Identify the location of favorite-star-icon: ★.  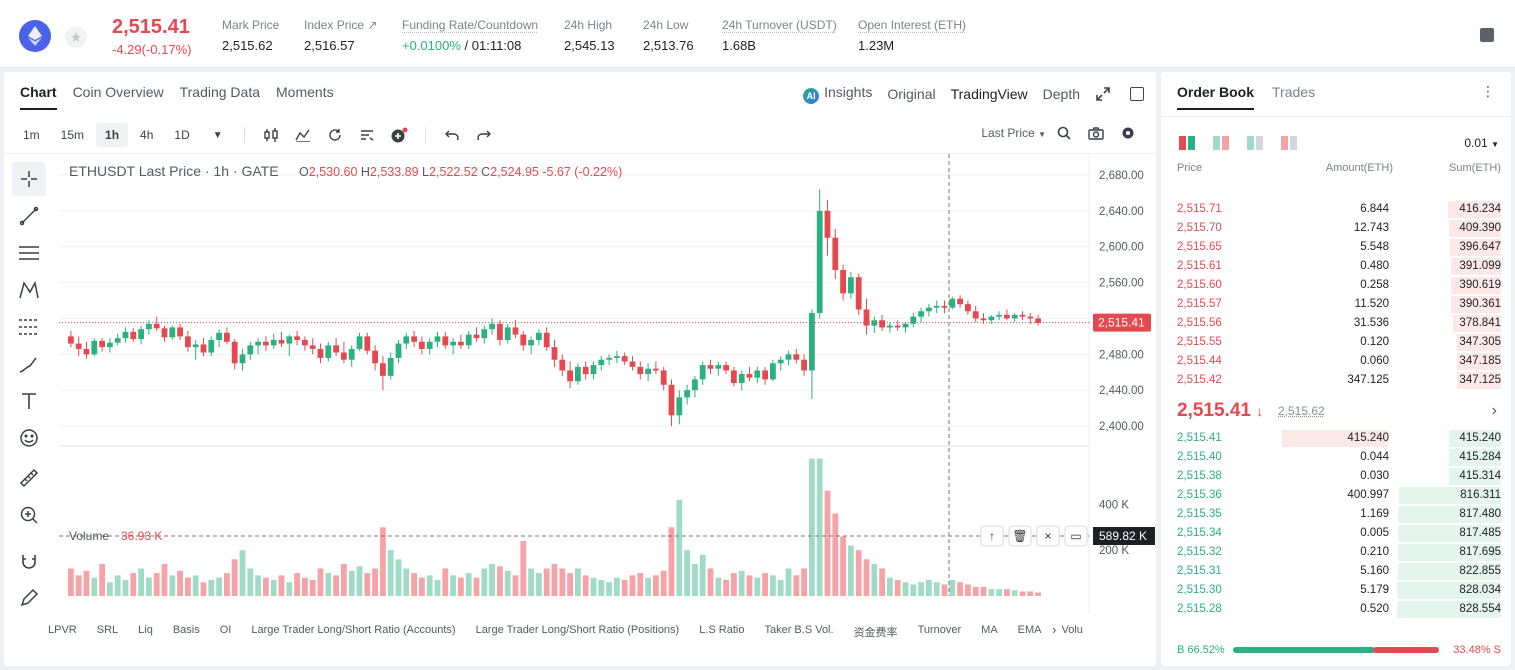
(76, 37).